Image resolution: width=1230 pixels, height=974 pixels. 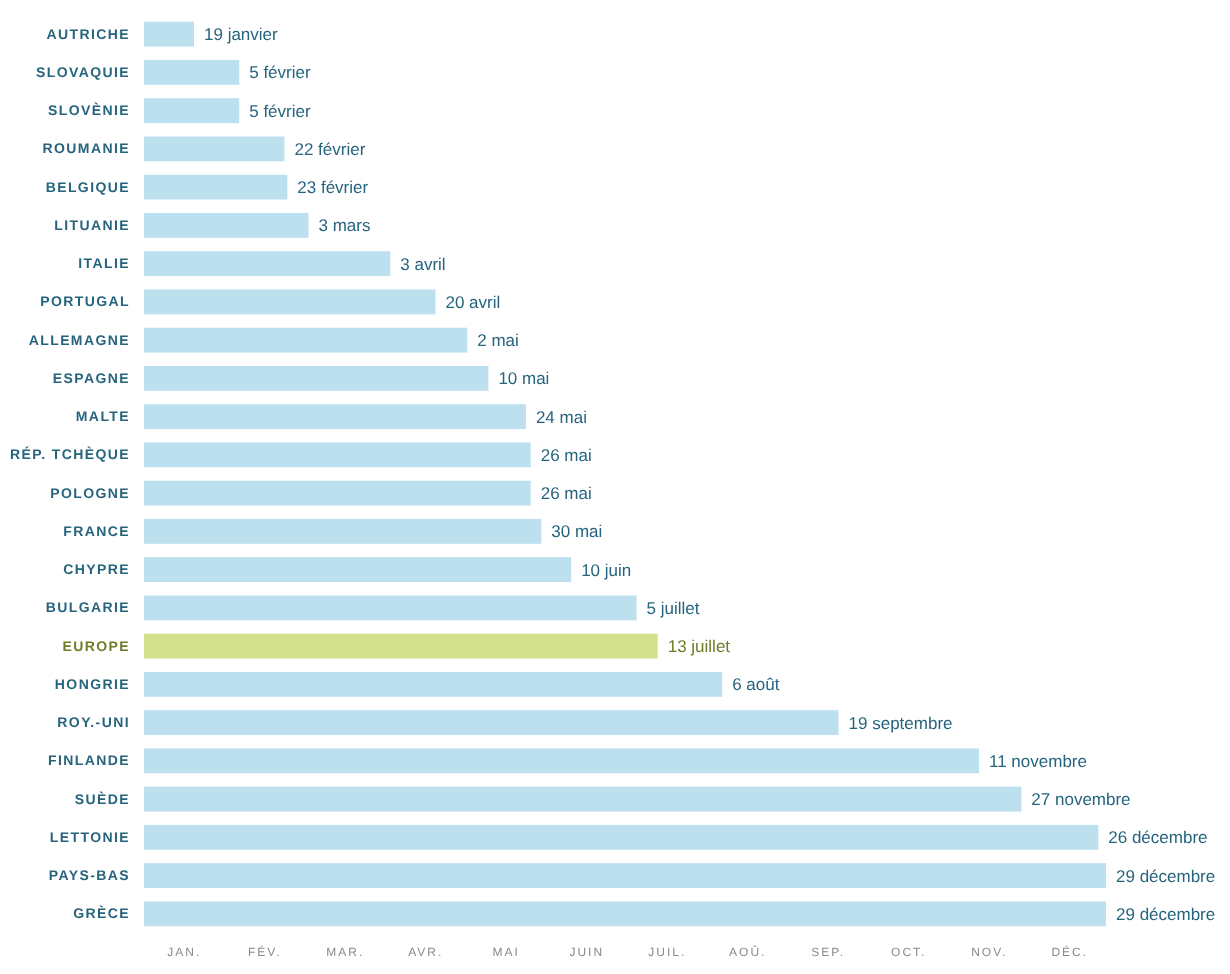 What do you see at coordinates (561, 416) in the screenshot?
I see `annotation: 24 mai` at bounding box center [561, 416].